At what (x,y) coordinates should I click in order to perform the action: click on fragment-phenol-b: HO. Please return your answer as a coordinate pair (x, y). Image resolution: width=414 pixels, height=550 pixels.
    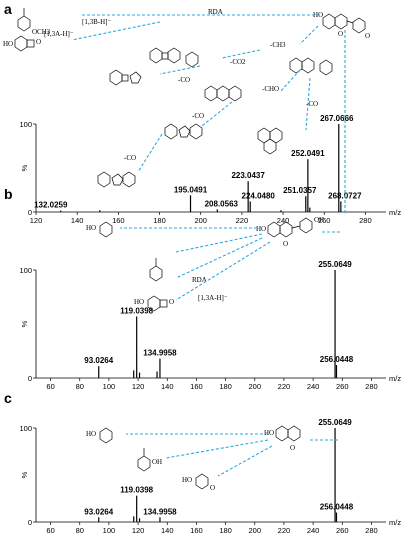
    Looking at the image, I should click on (99, 229).